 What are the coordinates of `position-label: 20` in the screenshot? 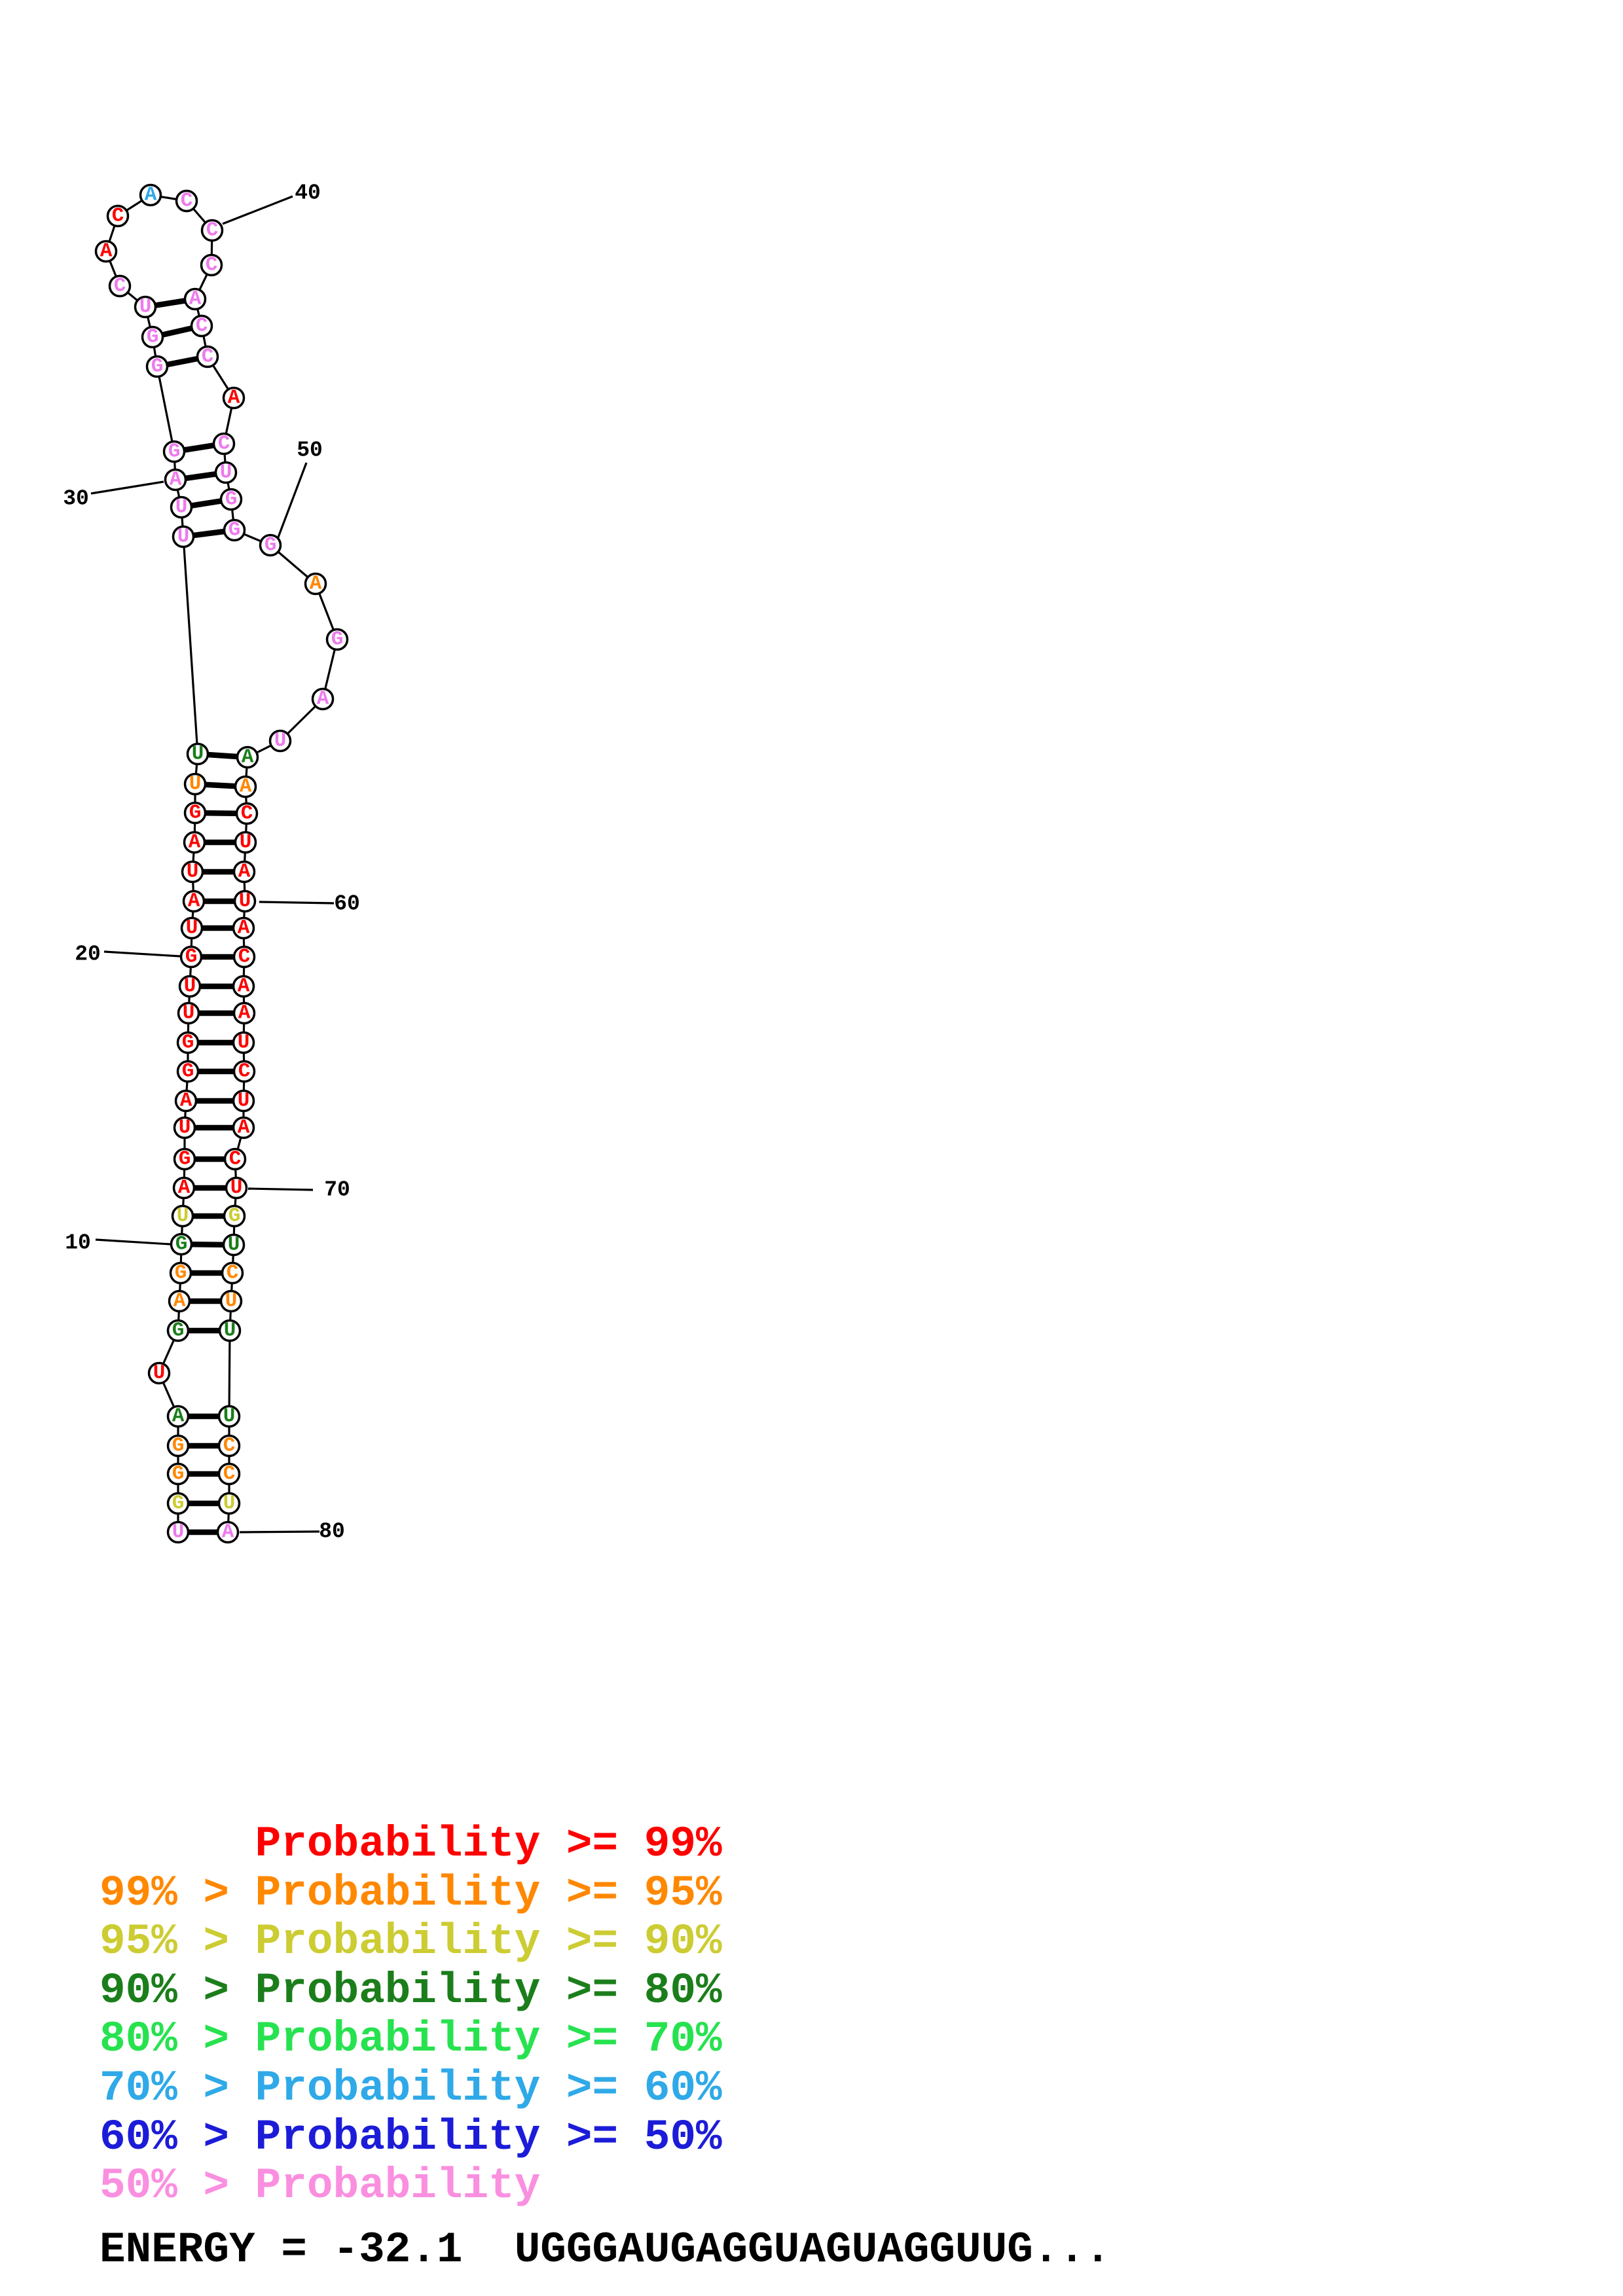 It's located at (88, 954).